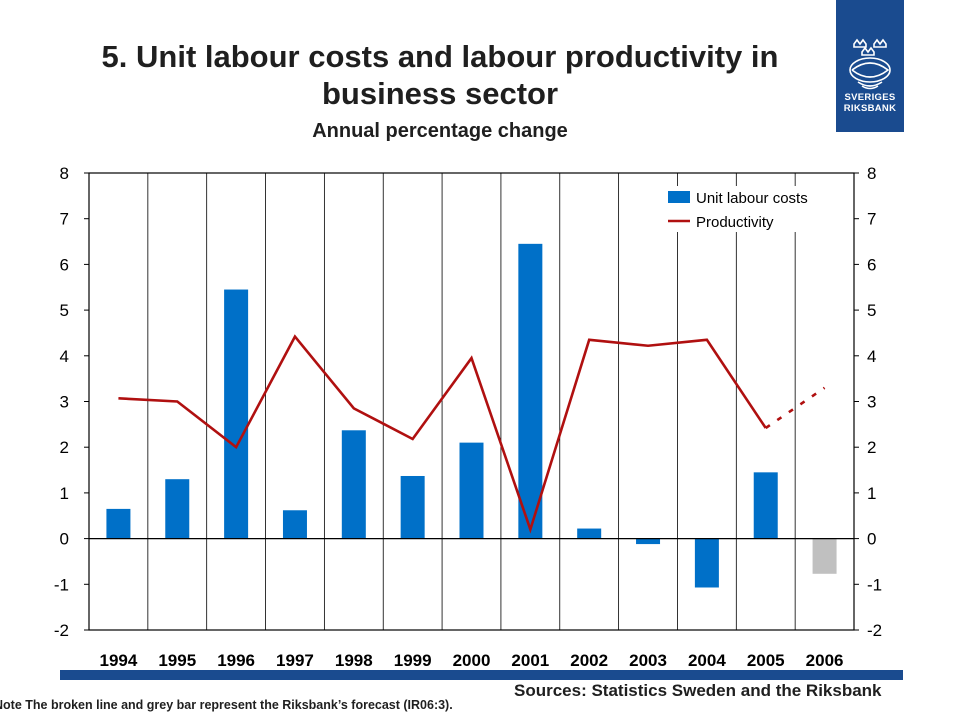  What do you see at coordinates (870, 97) in the screenshot?
I see `logo-text-line1: SVERIGES` at bounding box center [870, 97].